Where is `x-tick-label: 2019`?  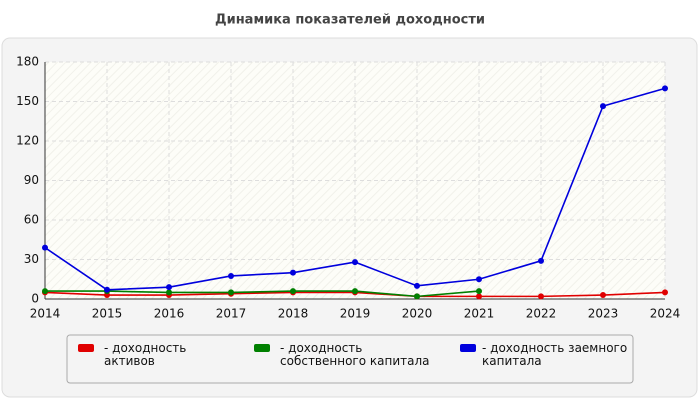
x-tick-label: 2019 is located at coordinates (355, 314).